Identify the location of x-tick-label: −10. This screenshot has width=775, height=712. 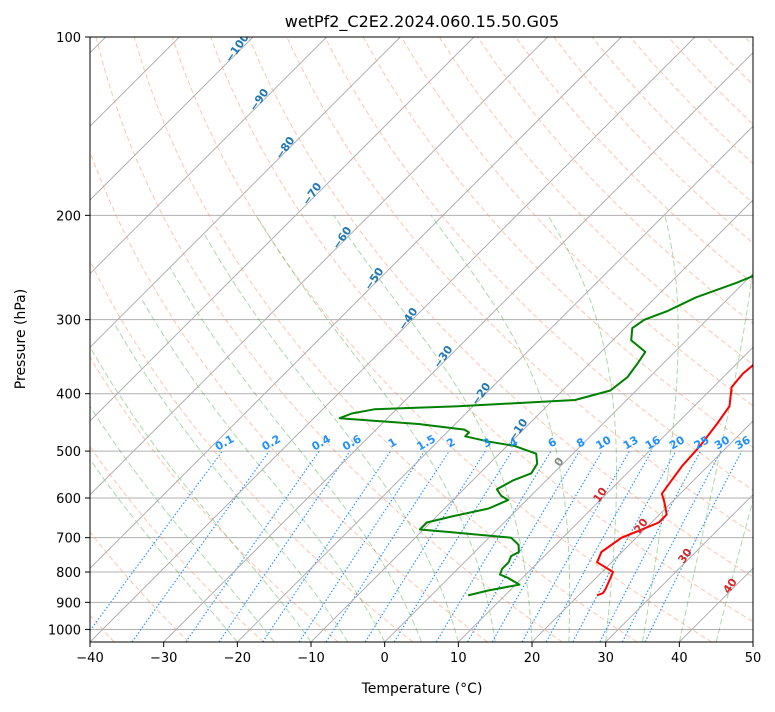
(310, 658).